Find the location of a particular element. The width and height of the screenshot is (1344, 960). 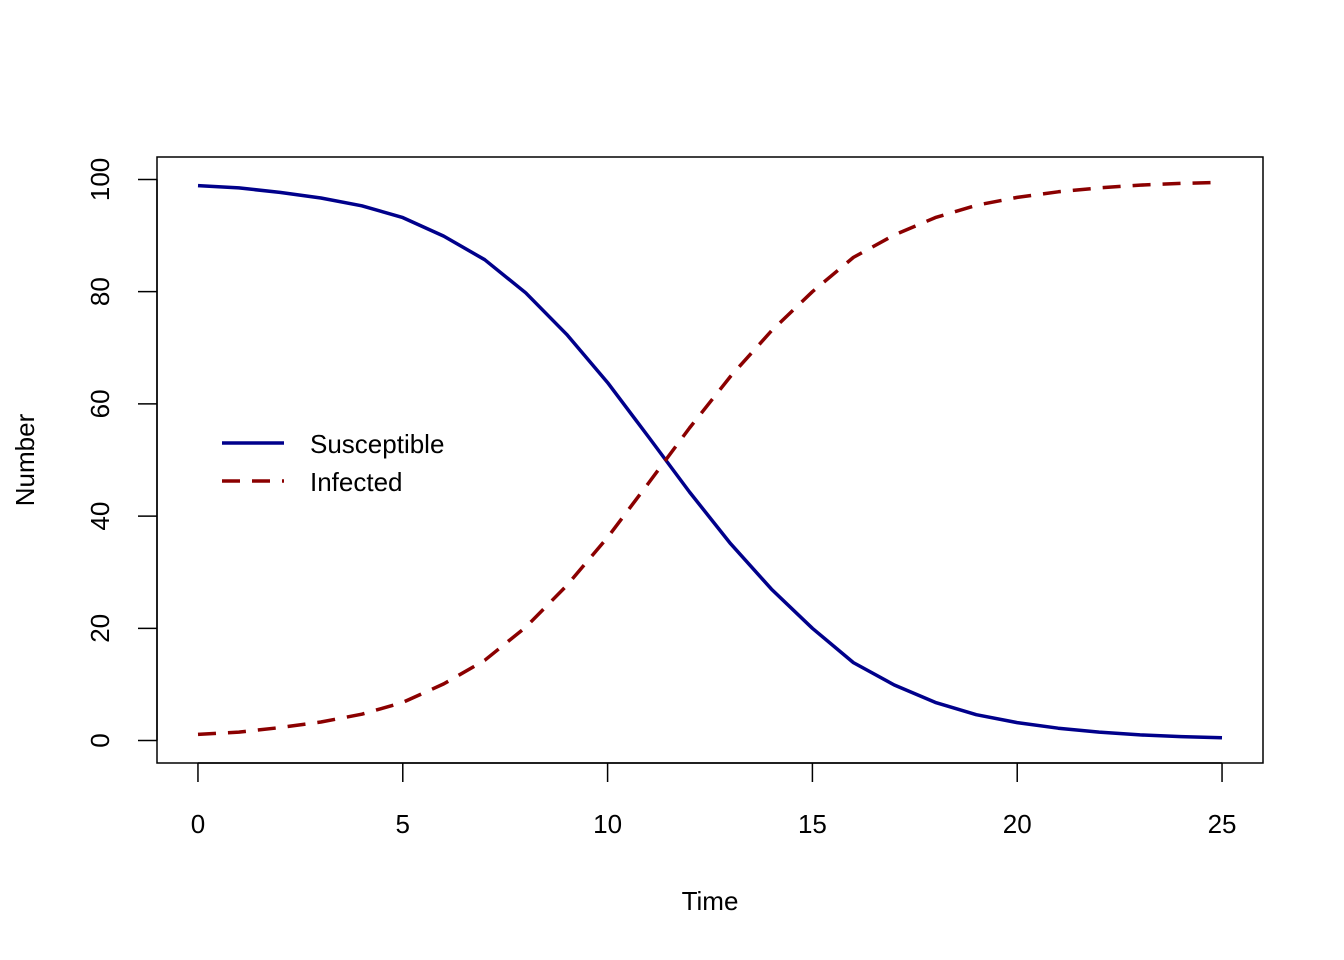

x-axis: 0 5 10 15 20 25 is located at coordinates (714, 800).